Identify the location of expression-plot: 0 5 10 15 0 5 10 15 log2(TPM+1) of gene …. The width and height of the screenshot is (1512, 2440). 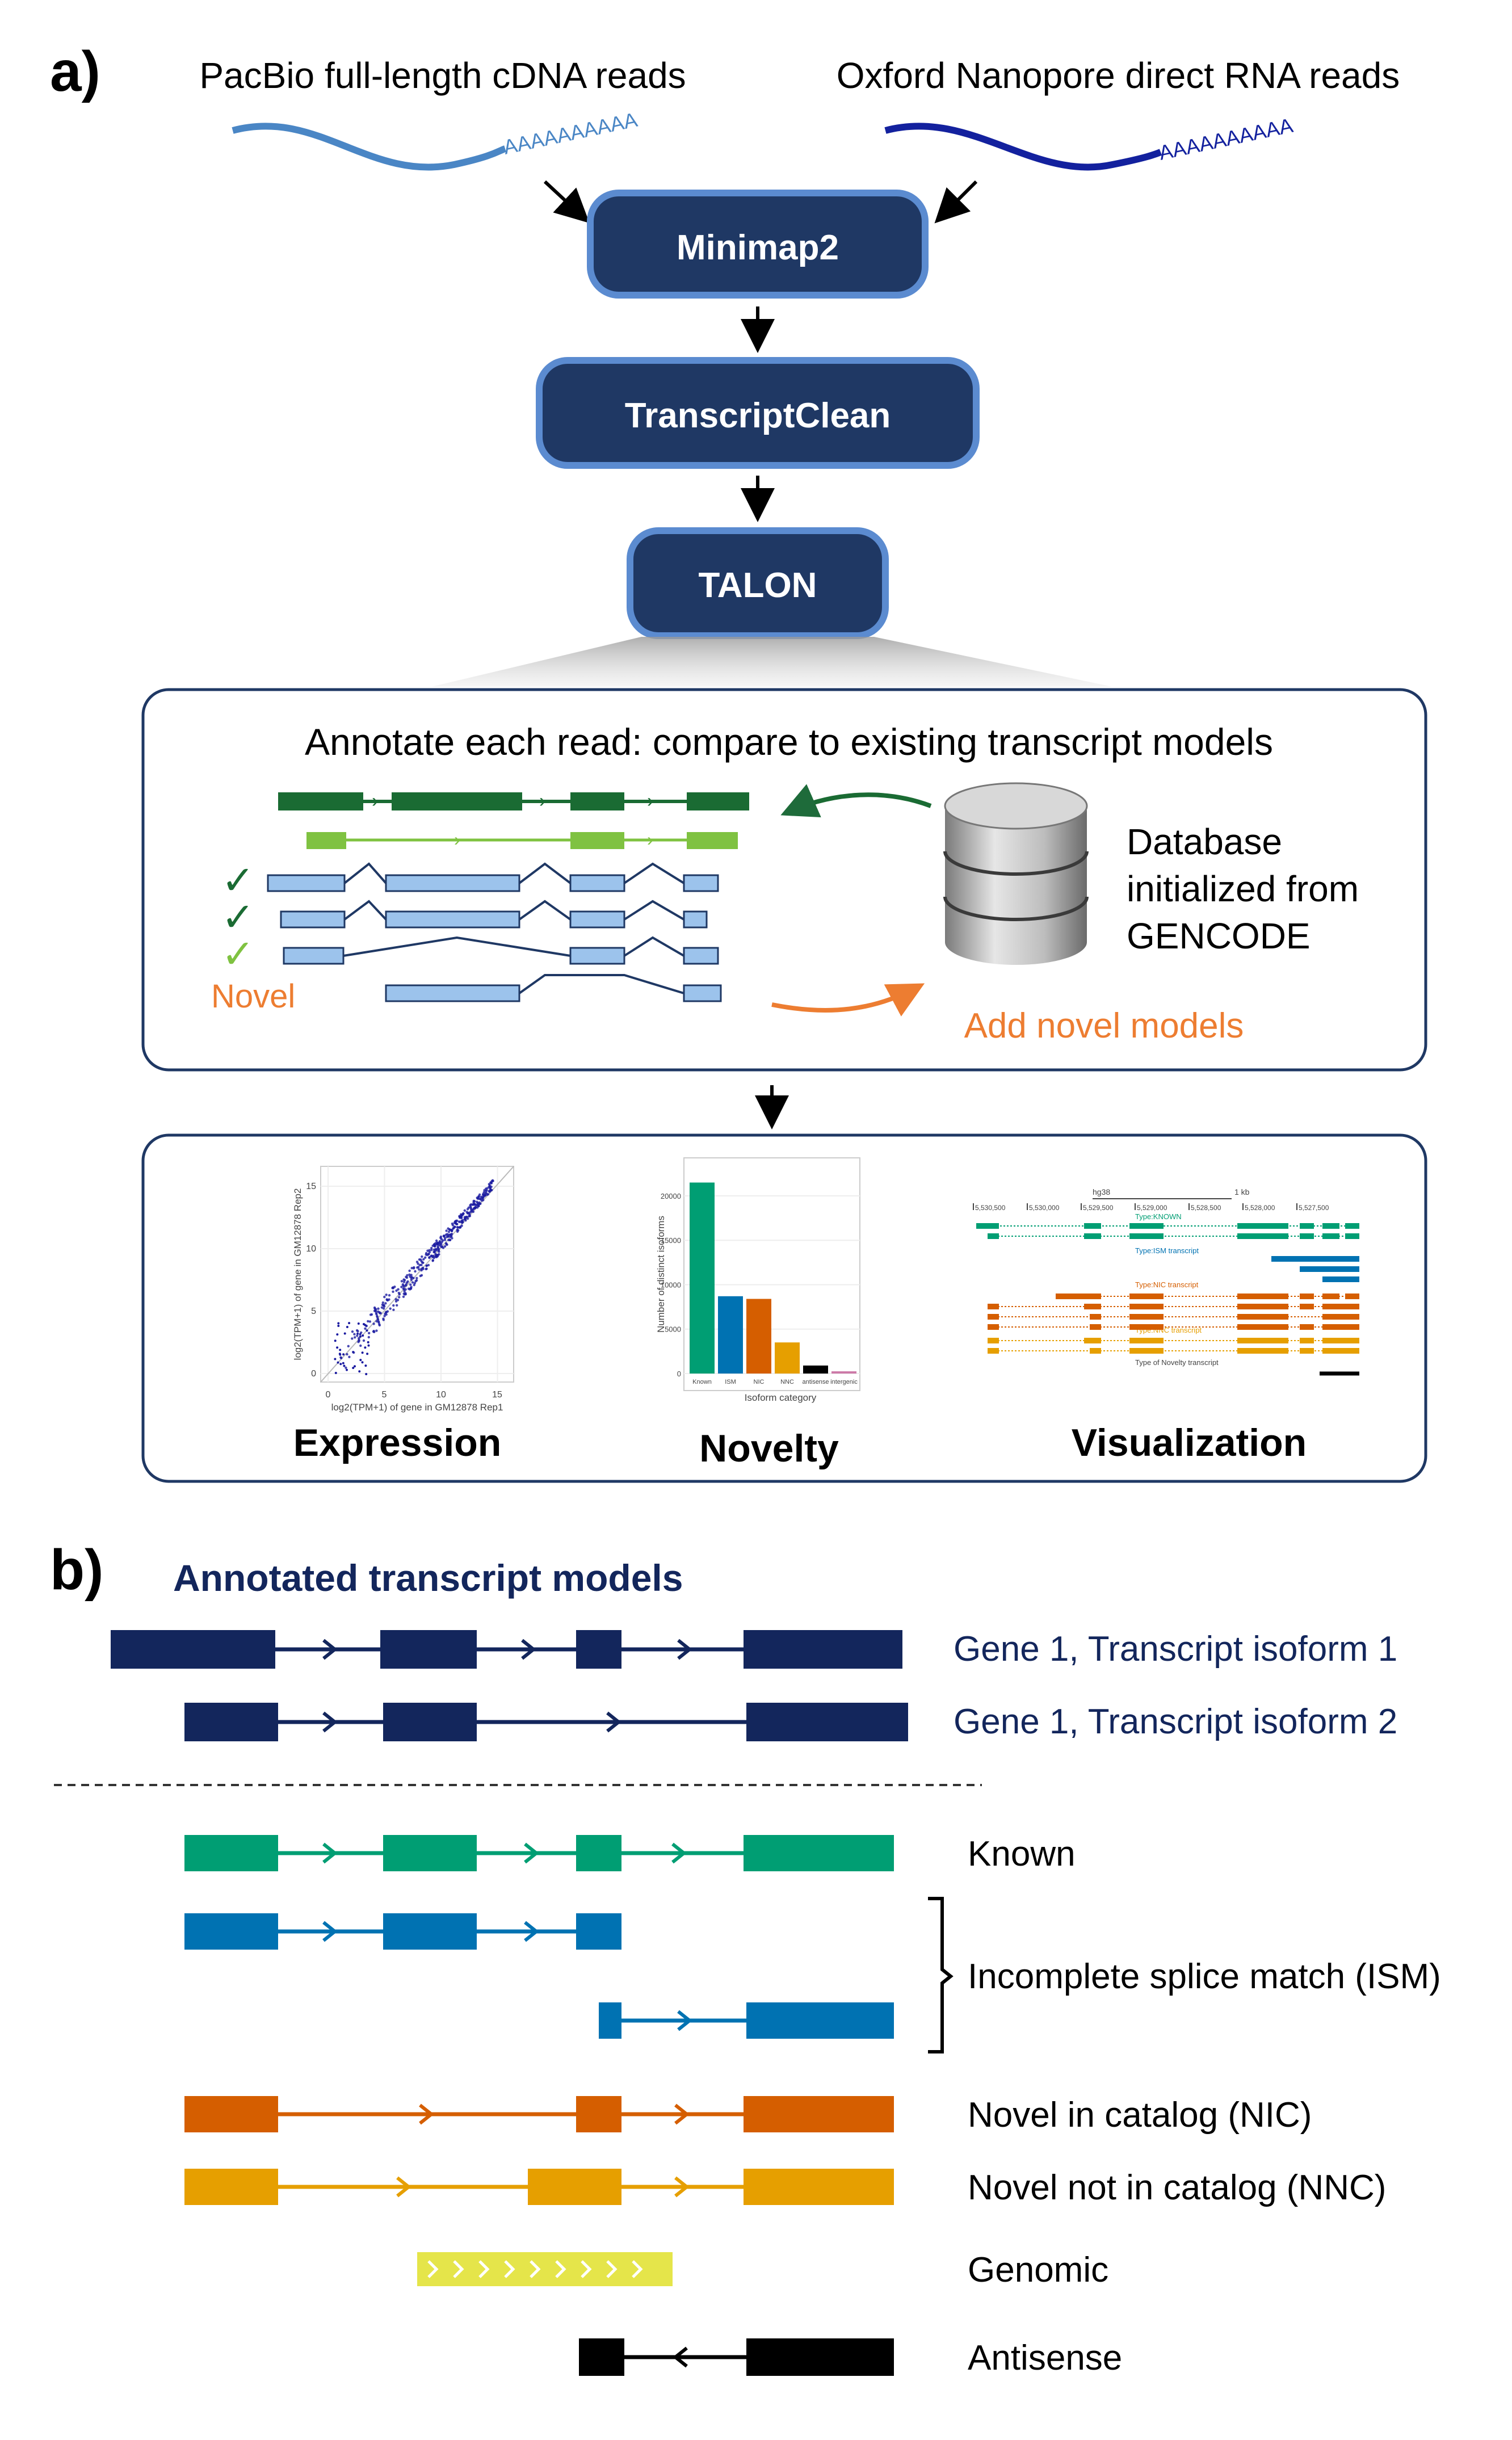
(403, 1290).